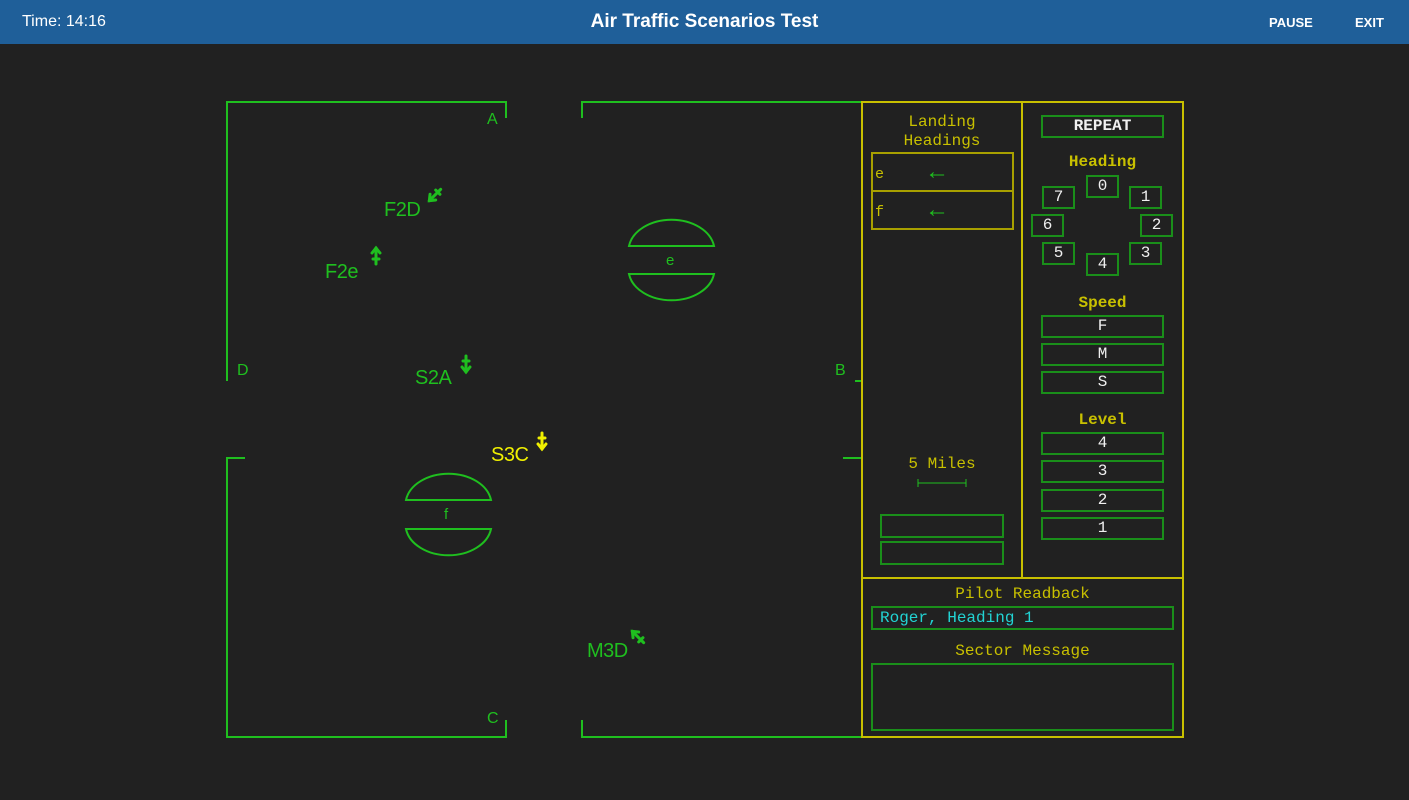 Image resolution: width=1409 pixels, height=800 pixels. What do you see at coordinates (1022, 594) in the screenshot?
I see `pilot-readback-title: Pilot Readback` at bounding box center [1022, 594].